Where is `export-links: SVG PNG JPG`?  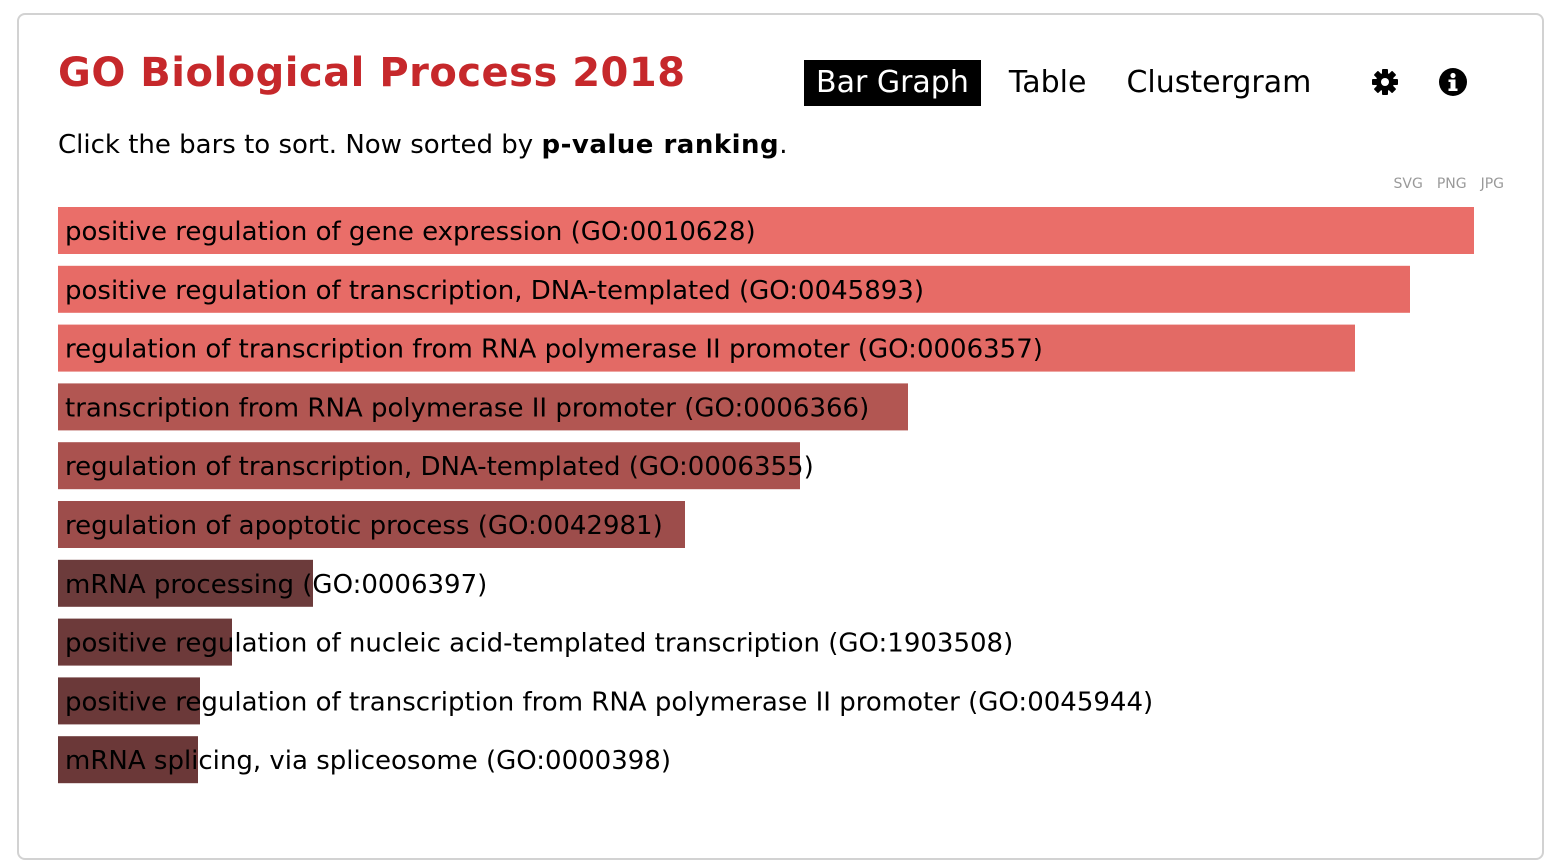 export-links: SVG PNG JPG is located at coordinates (1449, 184).